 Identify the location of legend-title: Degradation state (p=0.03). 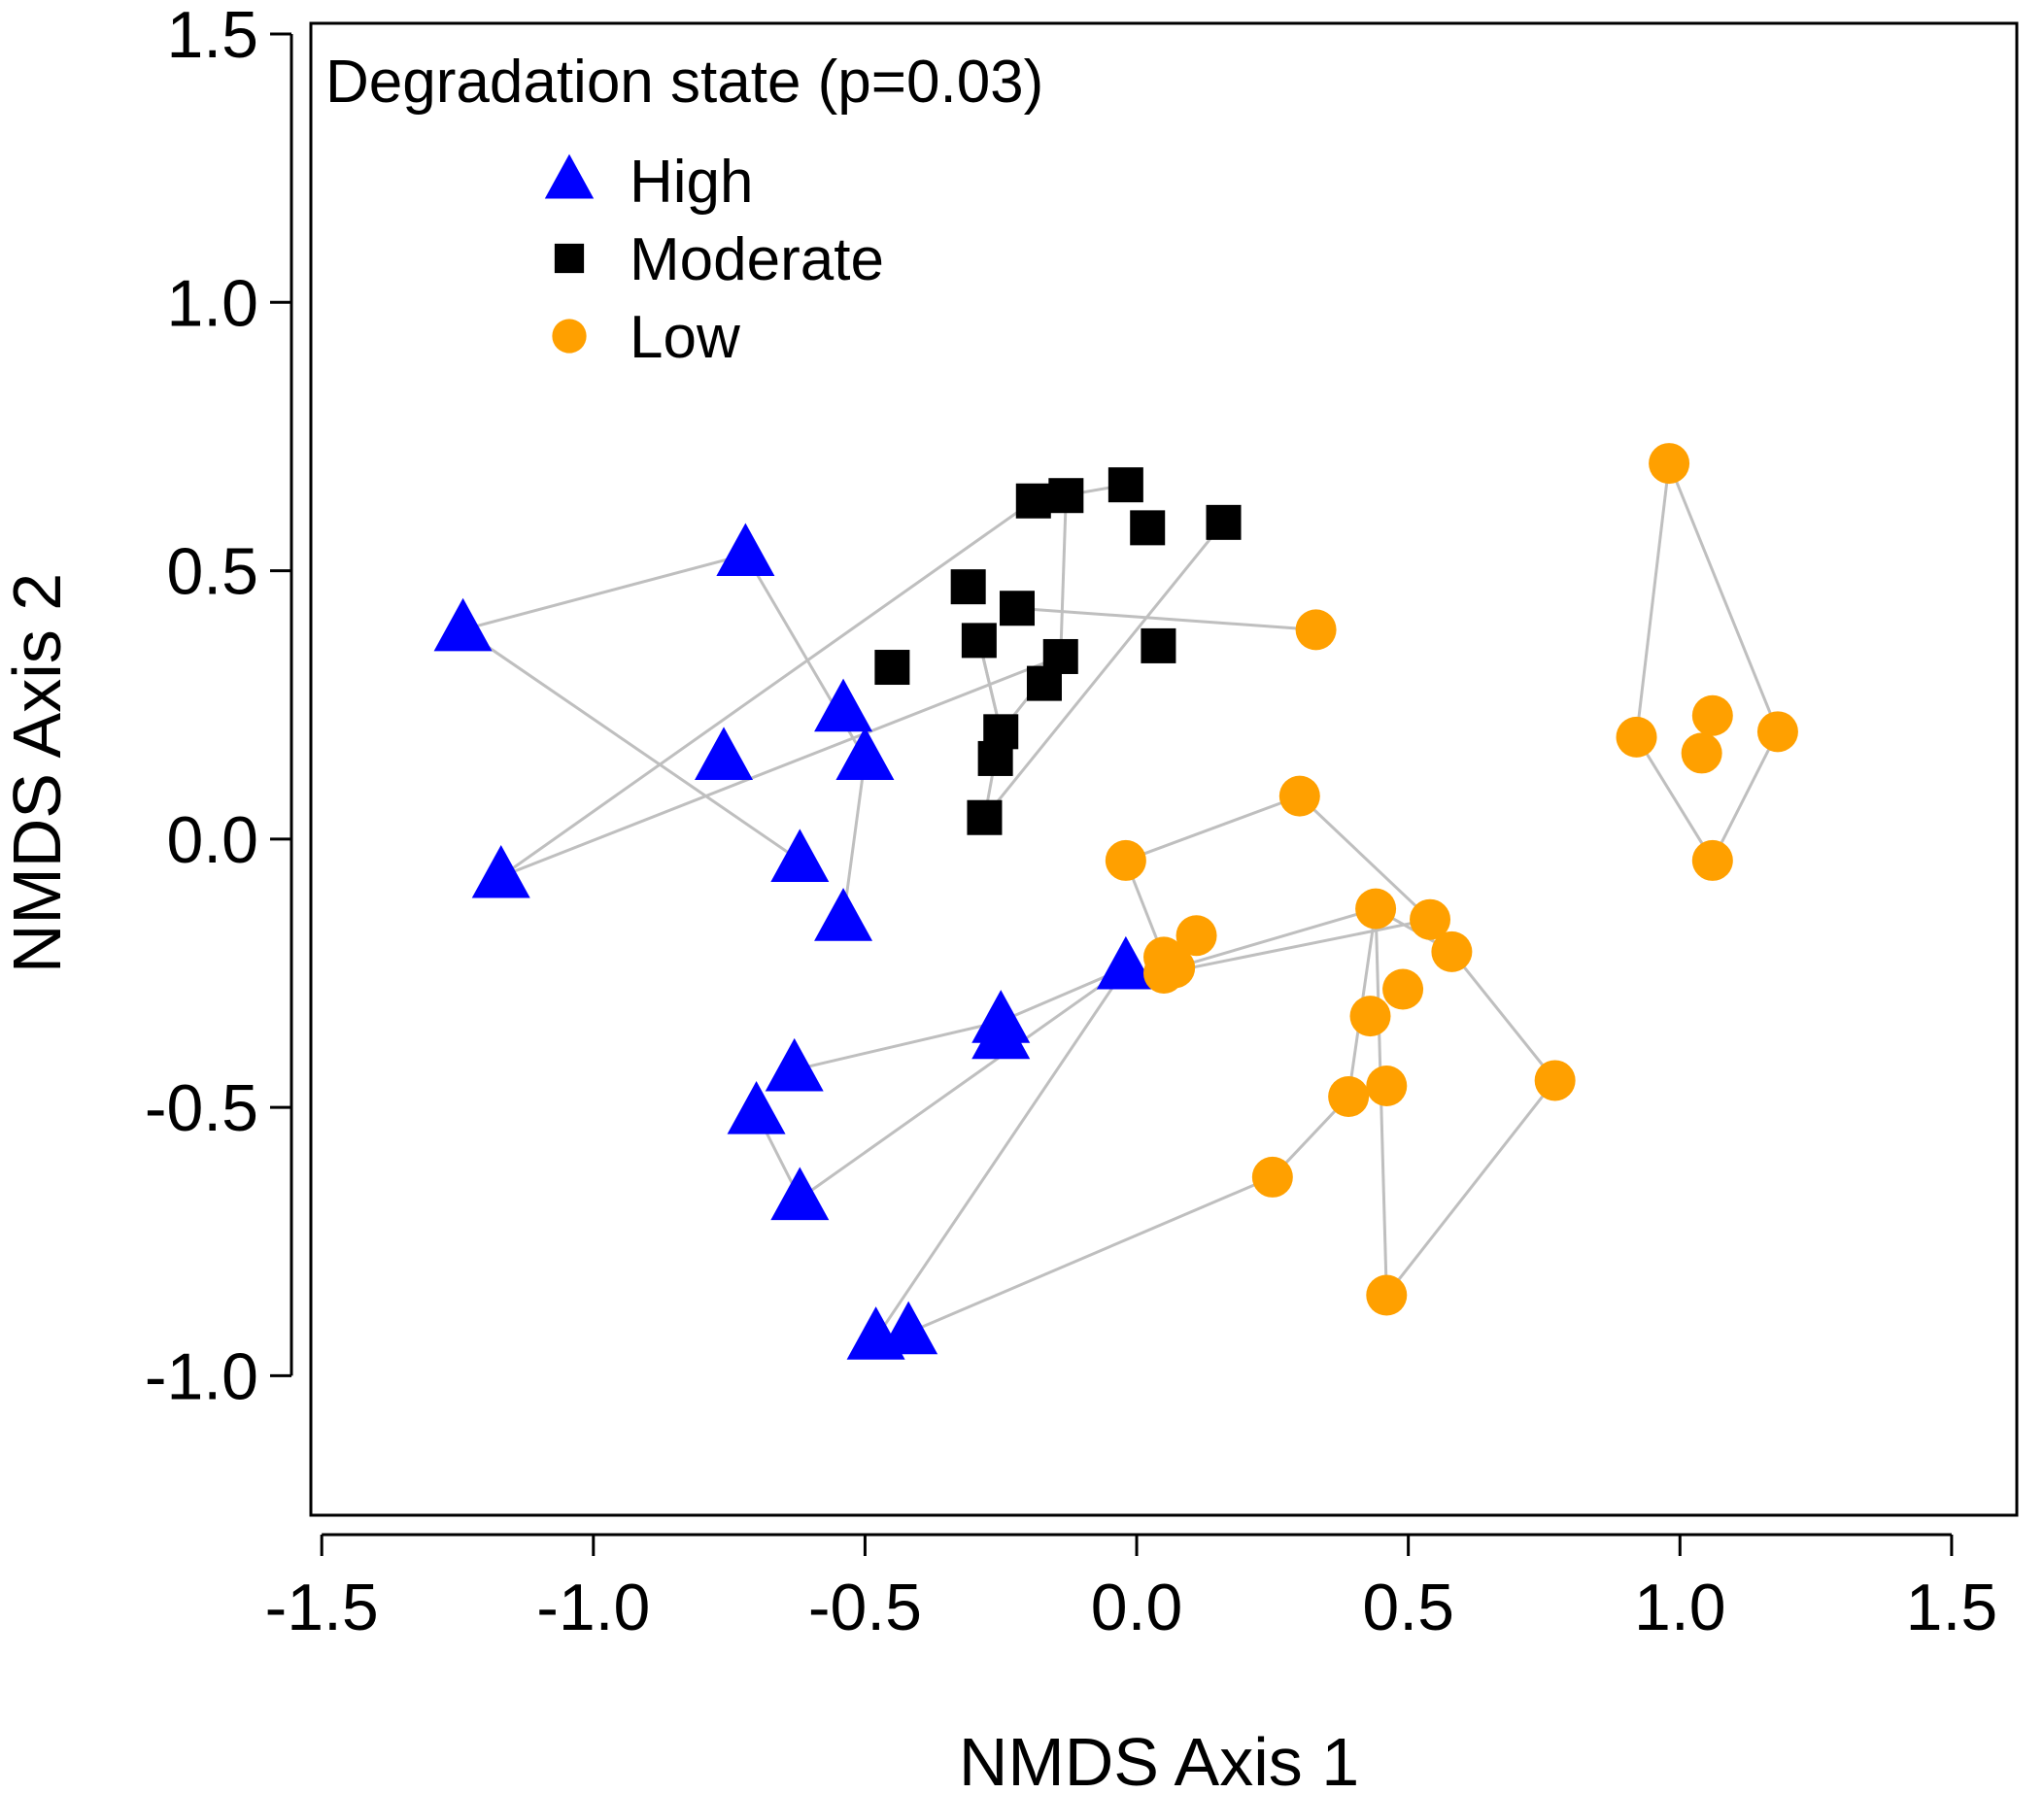
(684, 82).